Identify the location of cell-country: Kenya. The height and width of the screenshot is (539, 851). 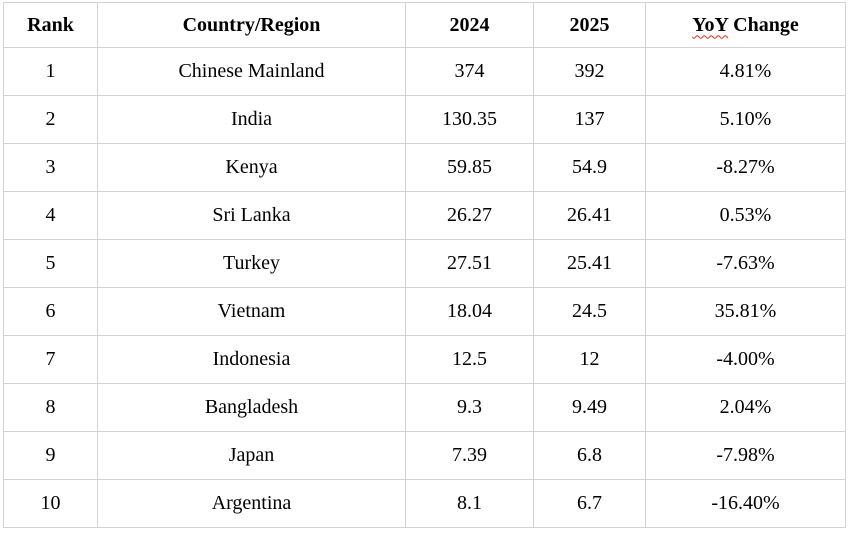
(251, 167).